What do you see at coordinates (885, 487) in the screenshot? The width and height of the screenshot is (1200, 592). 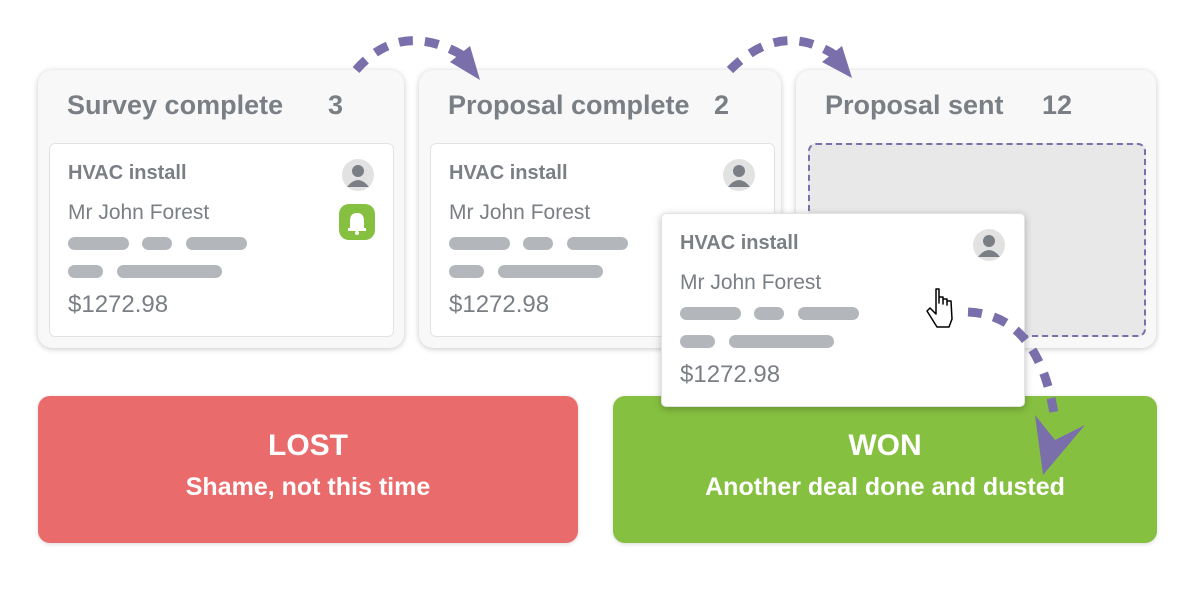 I see `won-subtitle: Another deal done and dusted` at bounding box center [885, 487].